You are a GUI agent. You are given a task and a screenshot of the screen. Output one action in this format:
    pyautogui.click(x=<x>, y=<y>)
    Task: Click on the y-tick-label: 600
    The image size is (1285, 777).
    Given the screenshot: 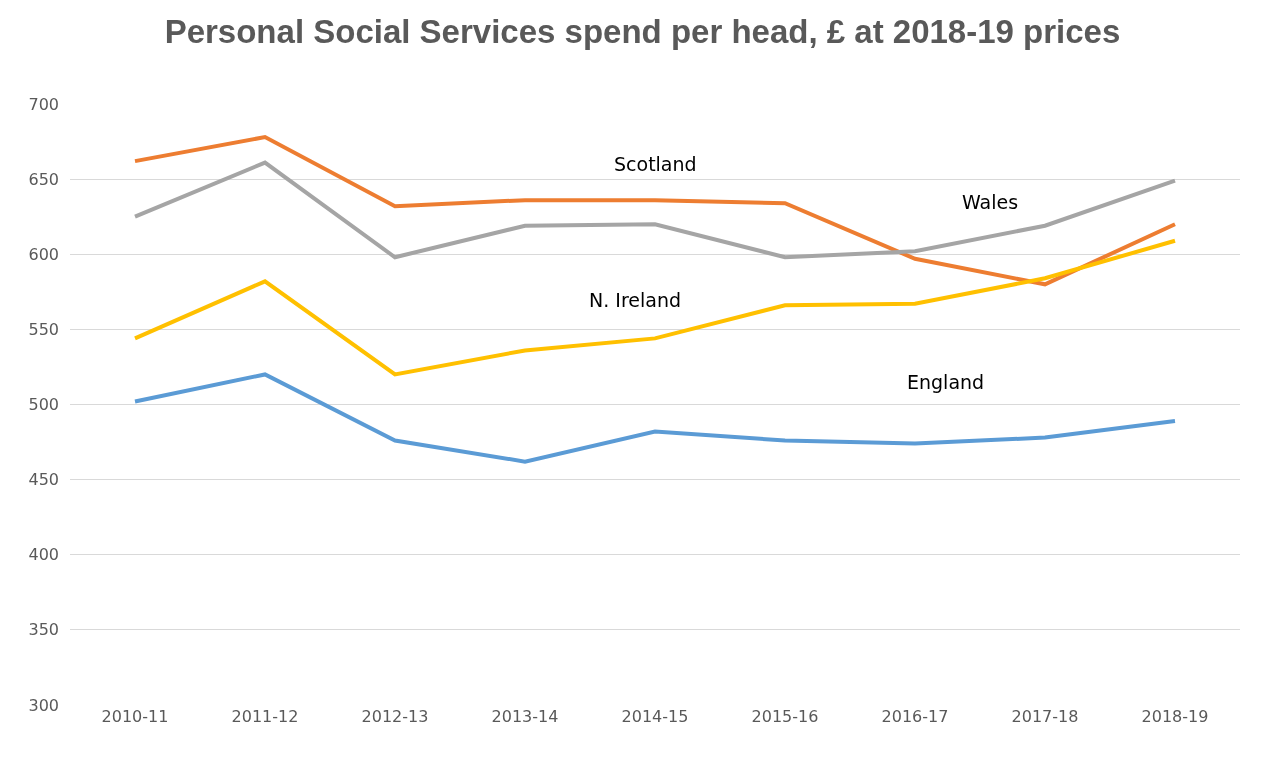 What is the action you would take?
    pyautogui.click(x=43, y=254)
    